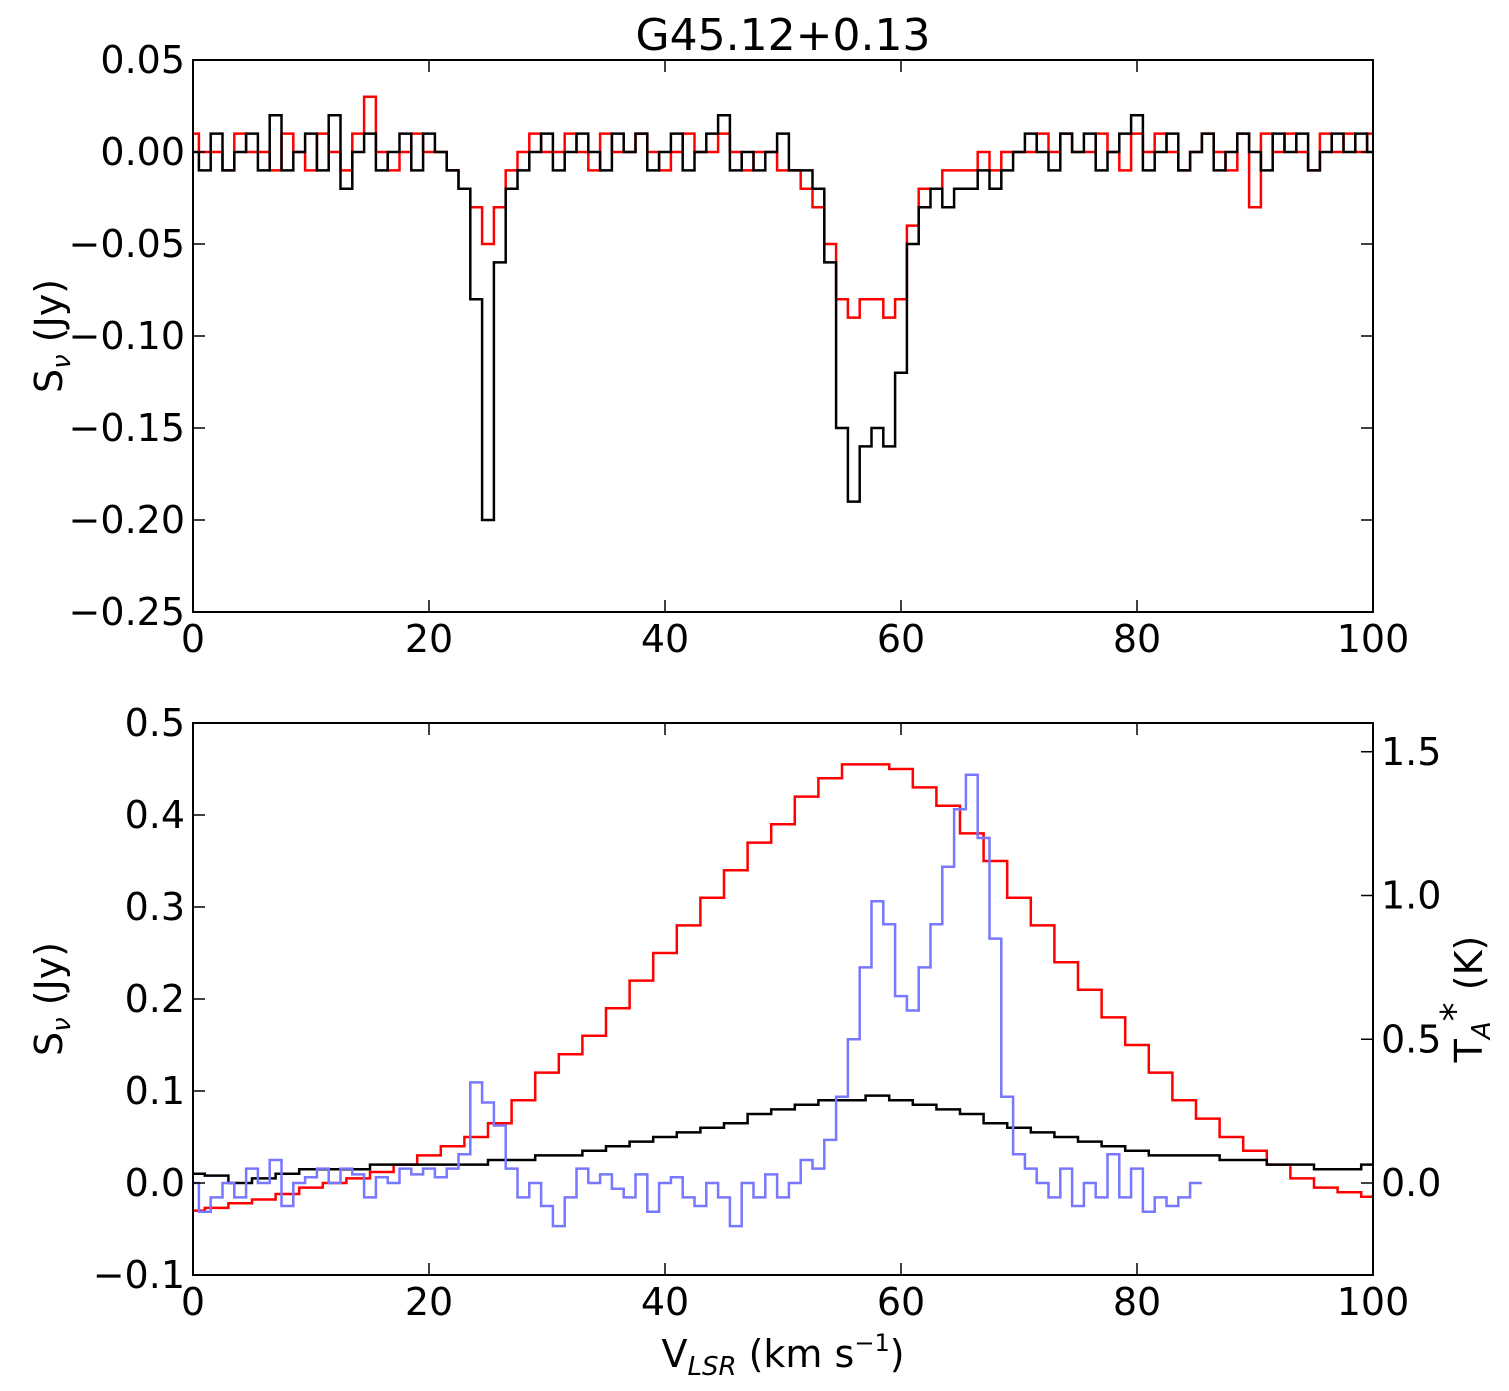  Describe the element at coordinates (1411, 896) in the screenshot. I see `y2-tick-label: 1.0` at that location.